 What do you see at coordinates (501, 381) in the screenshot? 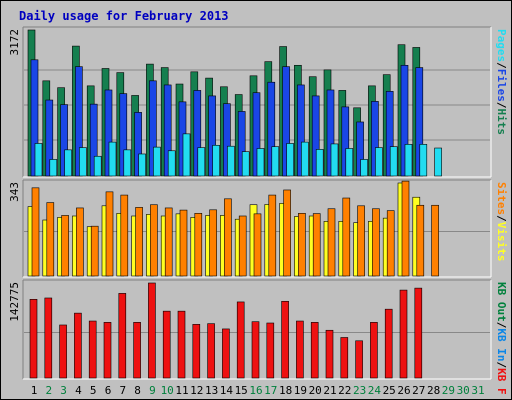
I see `legend-entry: KB F` at bounding box center [501, 381].